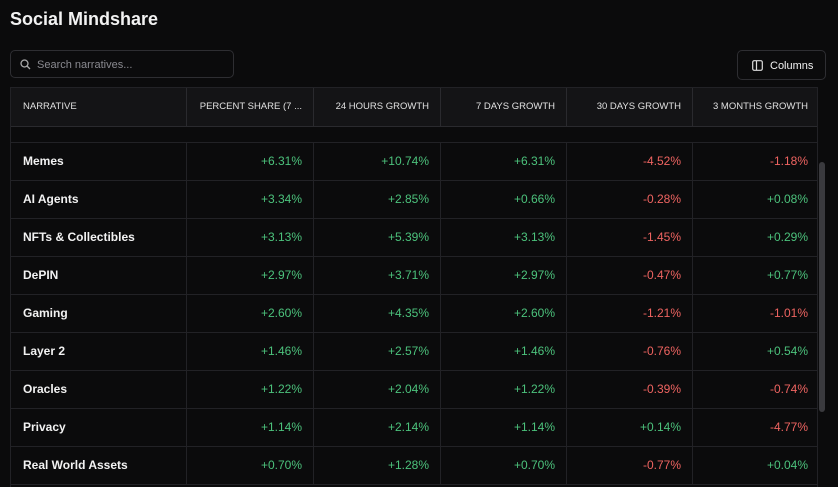  Describe the element at coordinates (630, 427) in the screenshot. I see `growth-value: +0.14%` at that location.